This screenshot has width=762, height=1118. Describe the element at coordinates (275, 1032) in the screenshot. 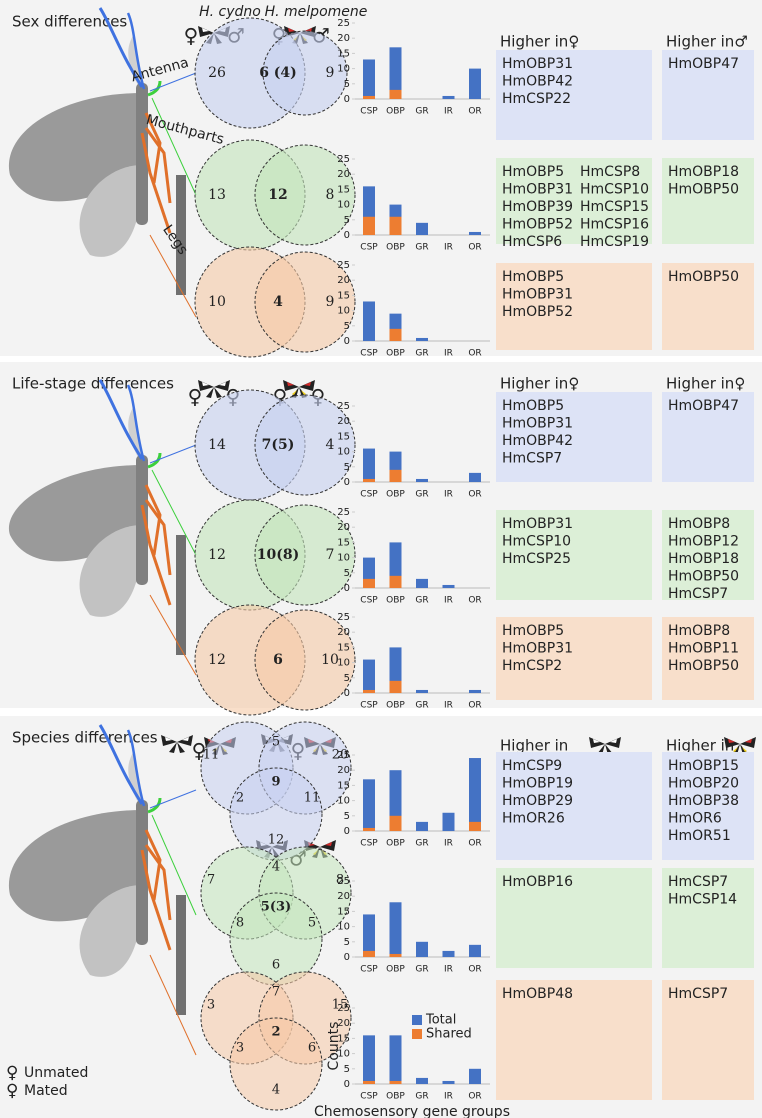

I see `venn-count: 2` at that location.